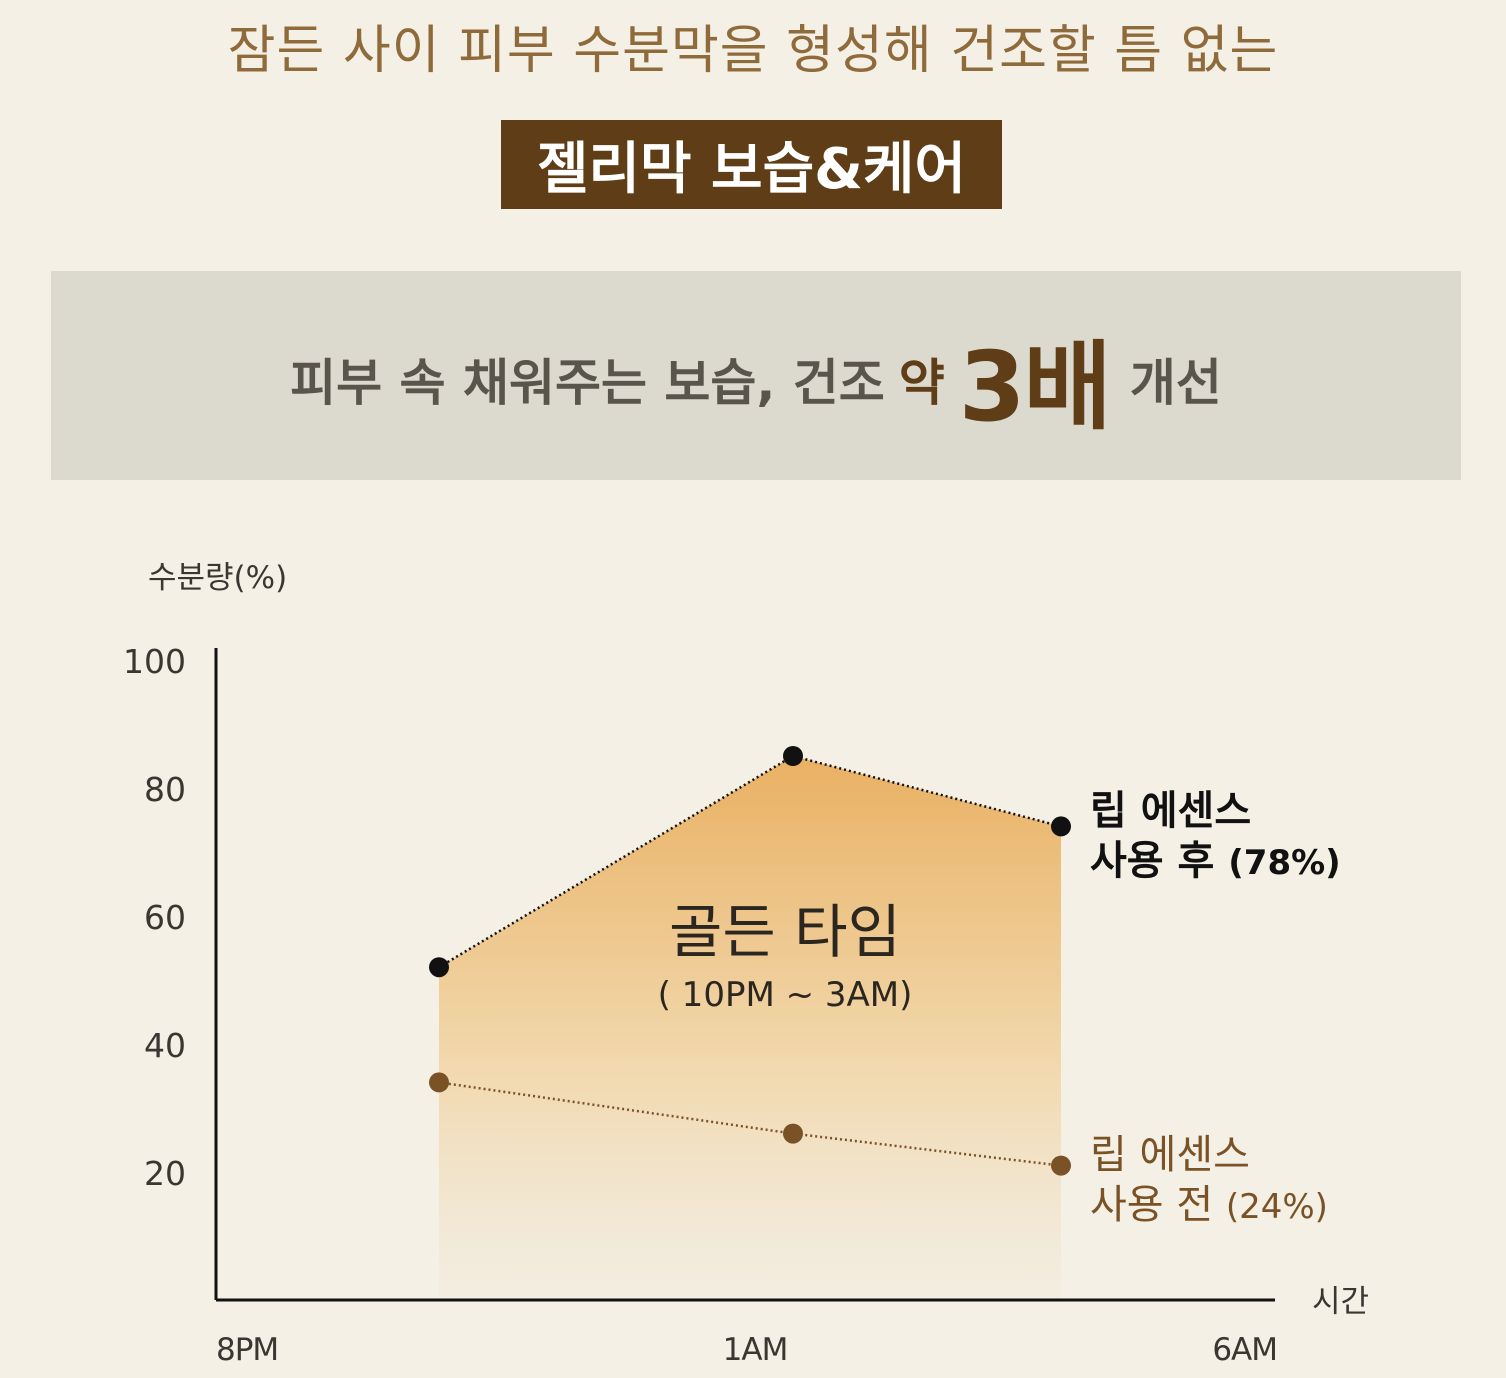 This screenshot has height=1378, width=1506. I want to click on series-label-after-line1: 립 에센스, so click(1170, 811).